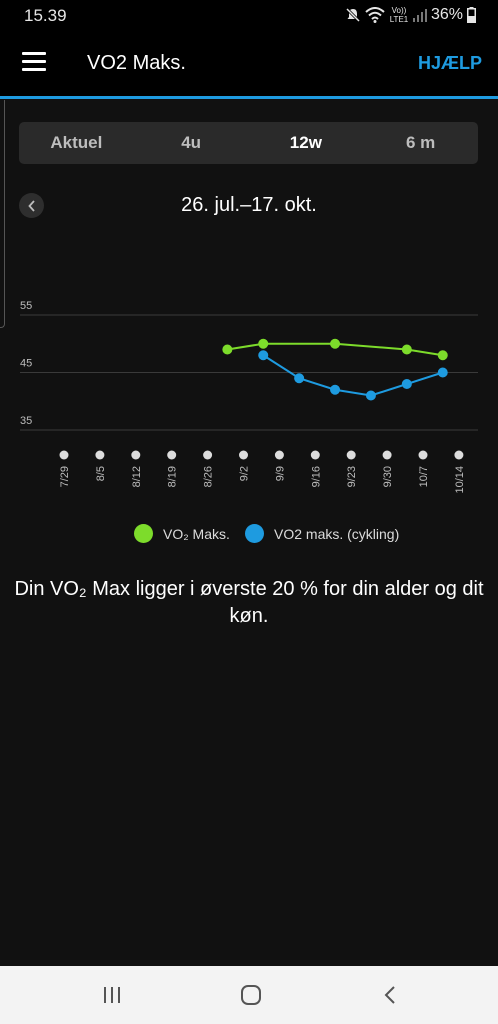 The height and width of the screenshot is (1024, 498). I want to click on date-range: 26. jul.–17. okt., so click(249, 205).